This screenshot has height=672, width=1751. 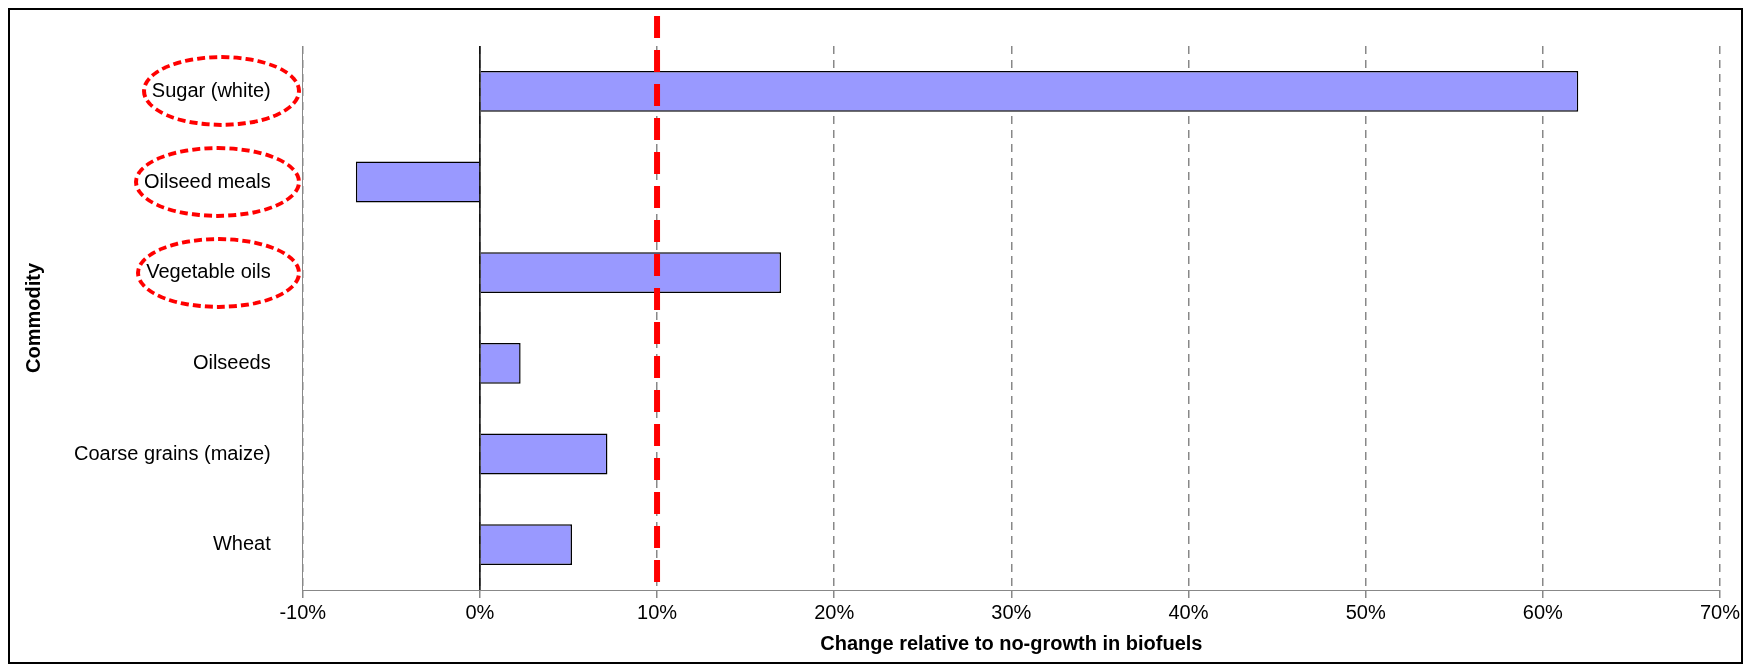 What do you see at coordinates (1011, 611) in the screenshot?
I see `x-tick-label: 30%` at bounding box center [1011, 611].